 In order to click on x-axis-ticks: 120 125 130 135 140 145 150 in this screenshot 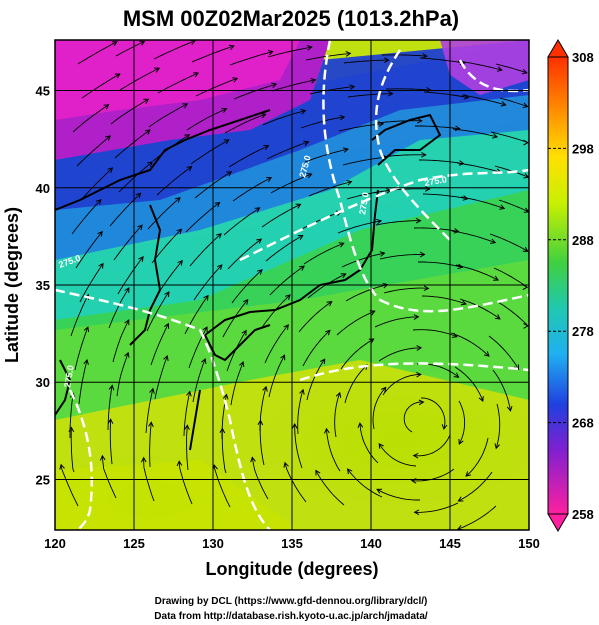, I will do `click(292, 543)`.